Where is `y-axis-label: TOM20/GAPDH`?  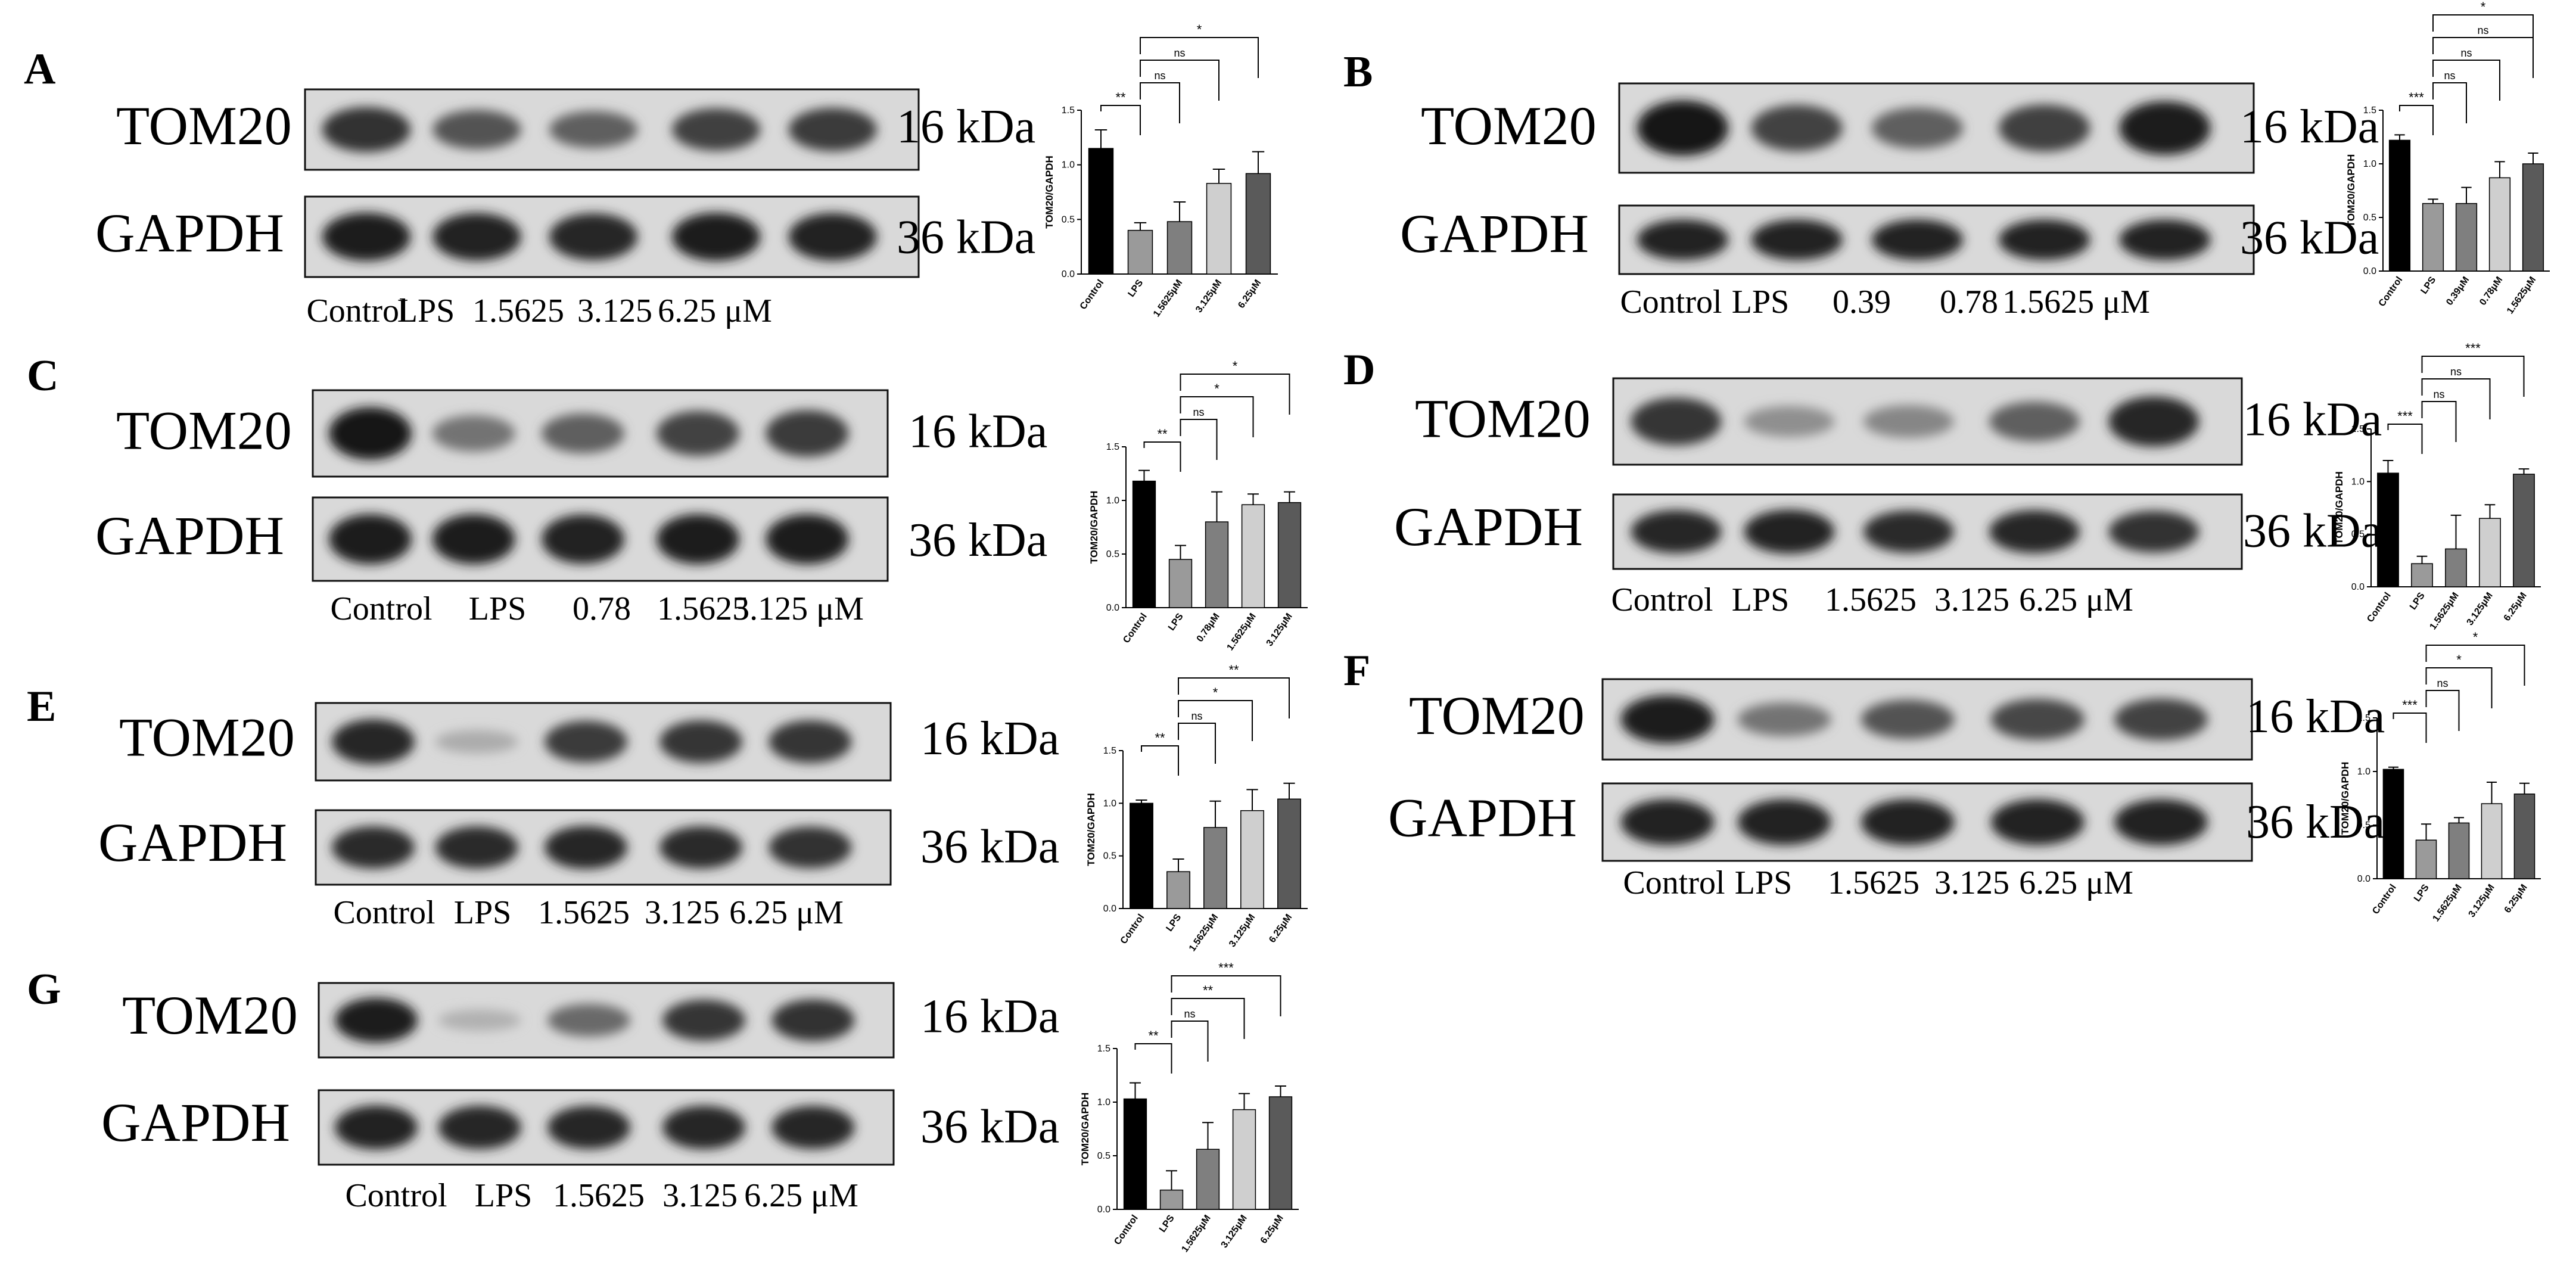 y-axis-label: TOM20/GAPDH is located at coordinates (2351, 191).